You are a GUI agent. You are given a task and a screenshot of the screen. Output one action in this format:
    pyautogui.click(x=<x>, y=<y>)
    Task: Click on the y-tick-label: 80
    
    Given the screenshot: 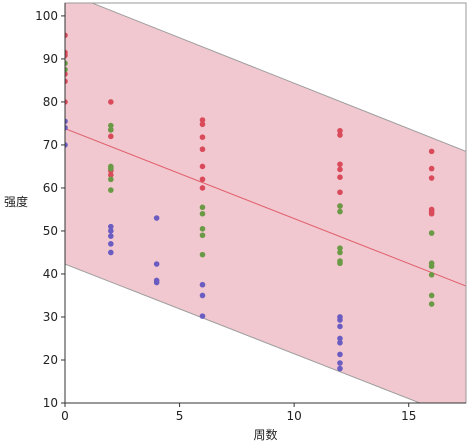 What is the action you would take?
    pyautogui.click(x=50, y=102)
    